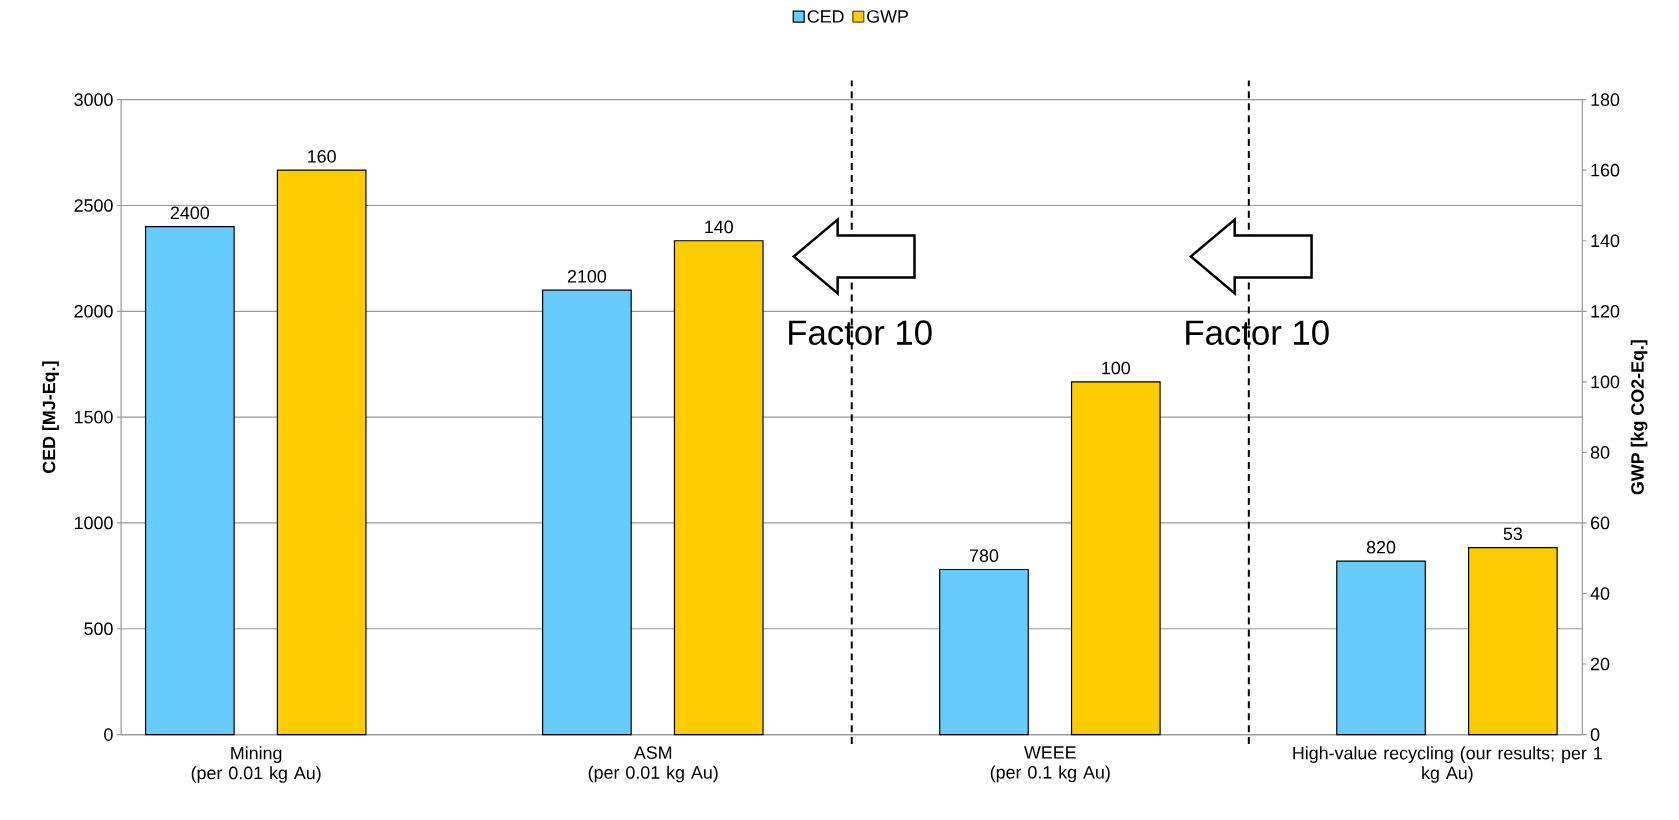  Describe the element at coordinates (93, 523) in the screenshot. I see `y-tick-label: 1000` at that location.